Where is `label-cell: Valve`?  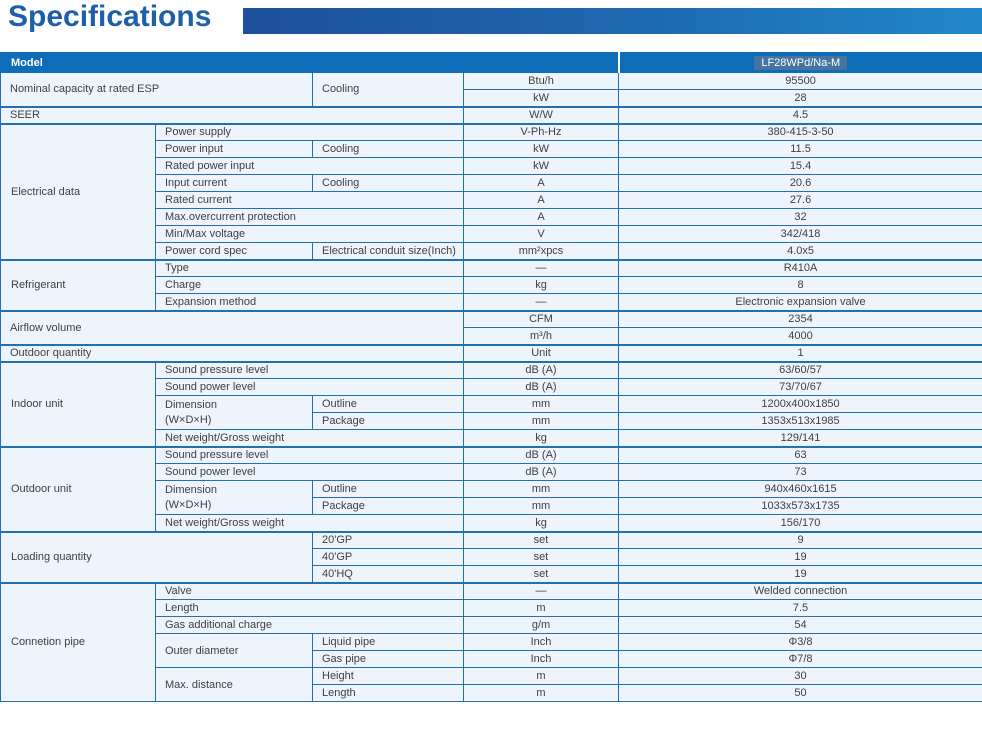 label-cell: Valve is located at coordinates (309, 590).